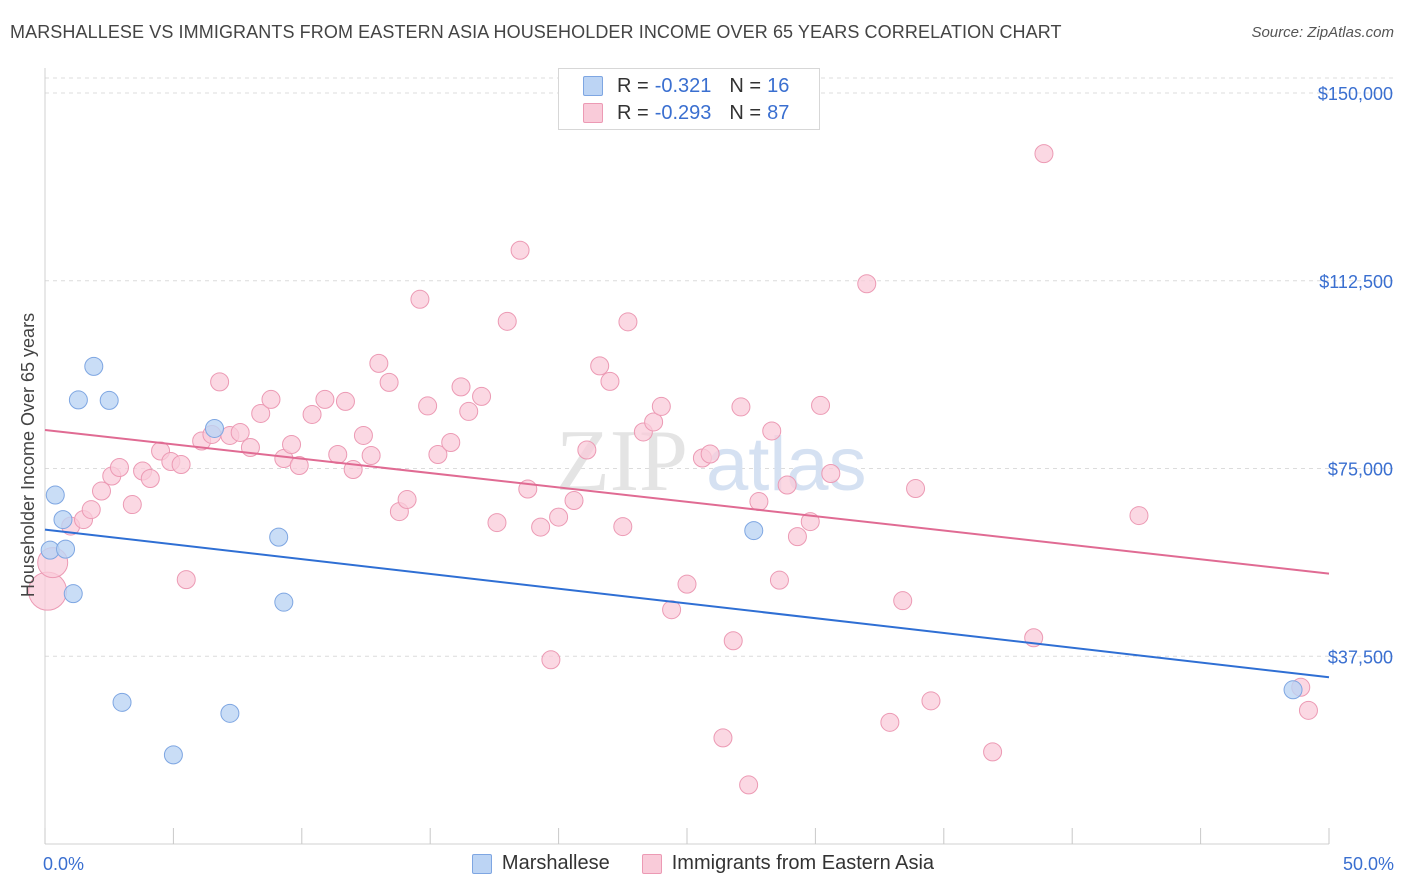 This screenshot has height=892, width=1406. I want to click on x-tick-label: 0.0%, so click(63, 864).